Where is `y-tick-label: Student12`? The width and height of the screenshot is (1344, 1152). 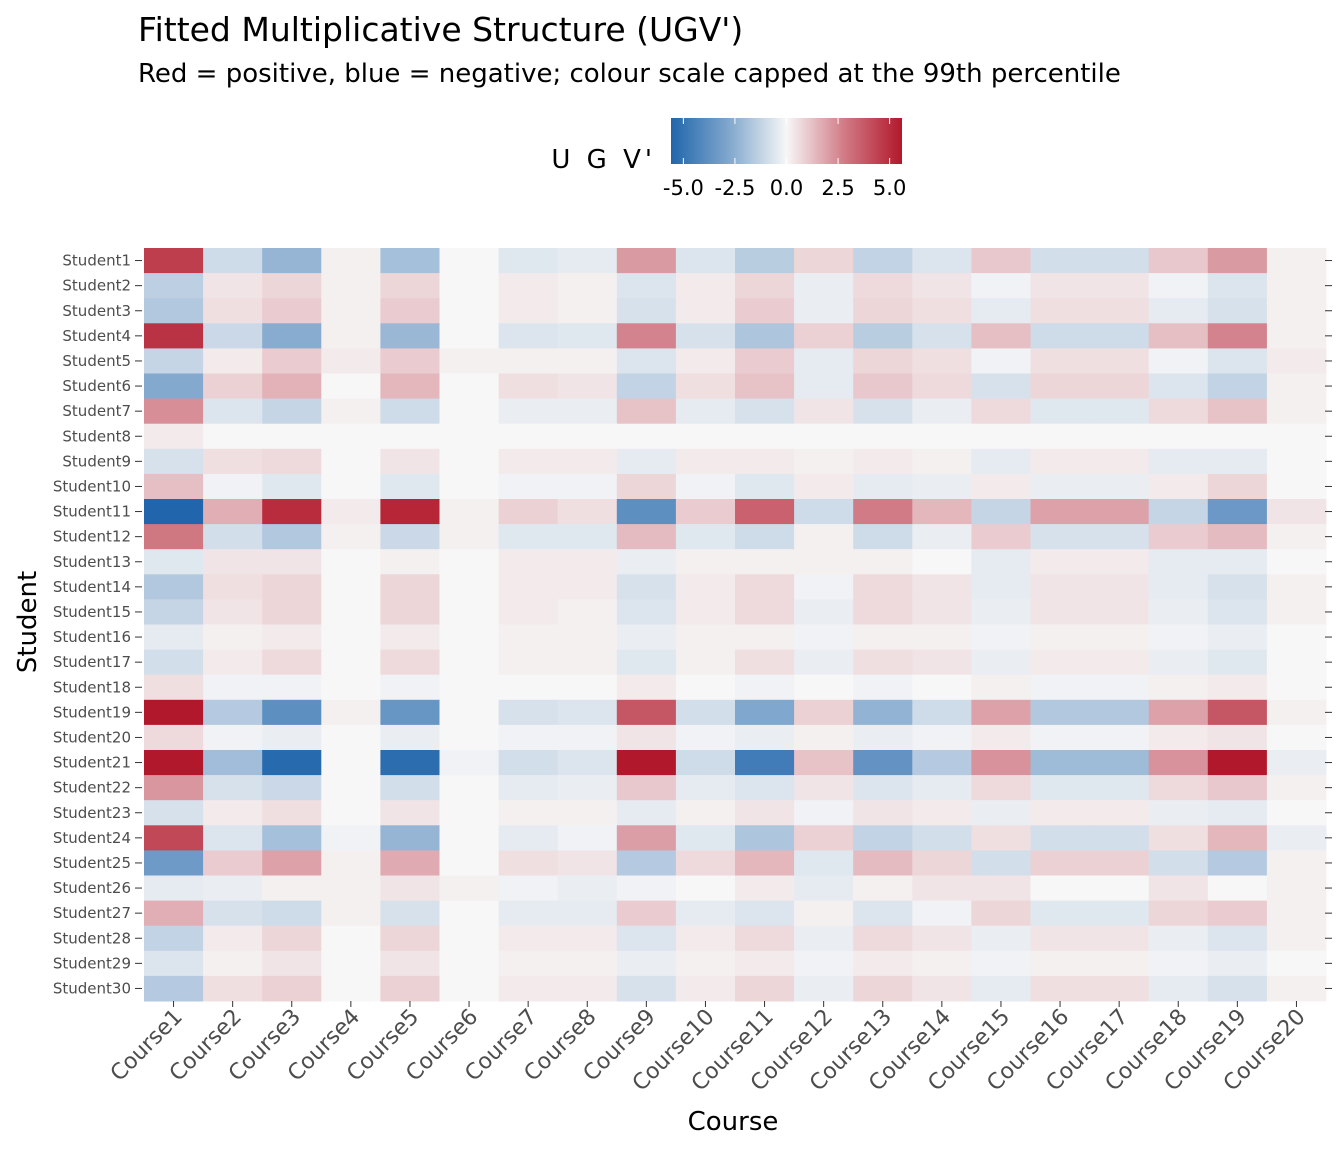 y-tick-label: Student12 is located at coordinates (92, 537).